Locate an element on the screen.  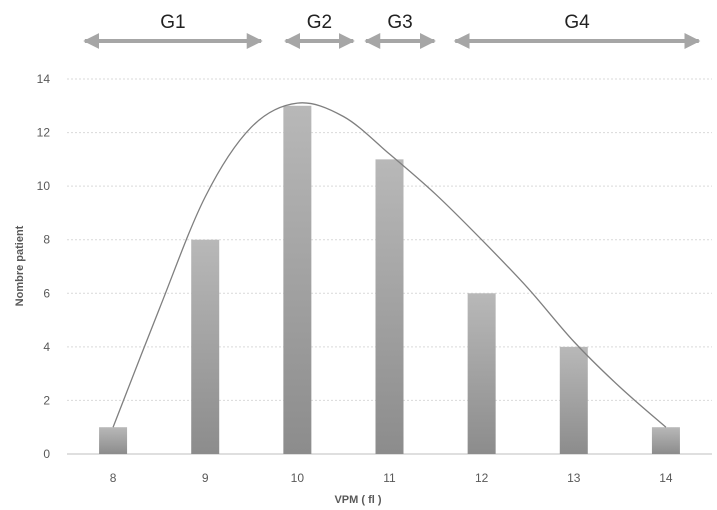
x-tick-label: 13 is located at coordinates (574, 478).